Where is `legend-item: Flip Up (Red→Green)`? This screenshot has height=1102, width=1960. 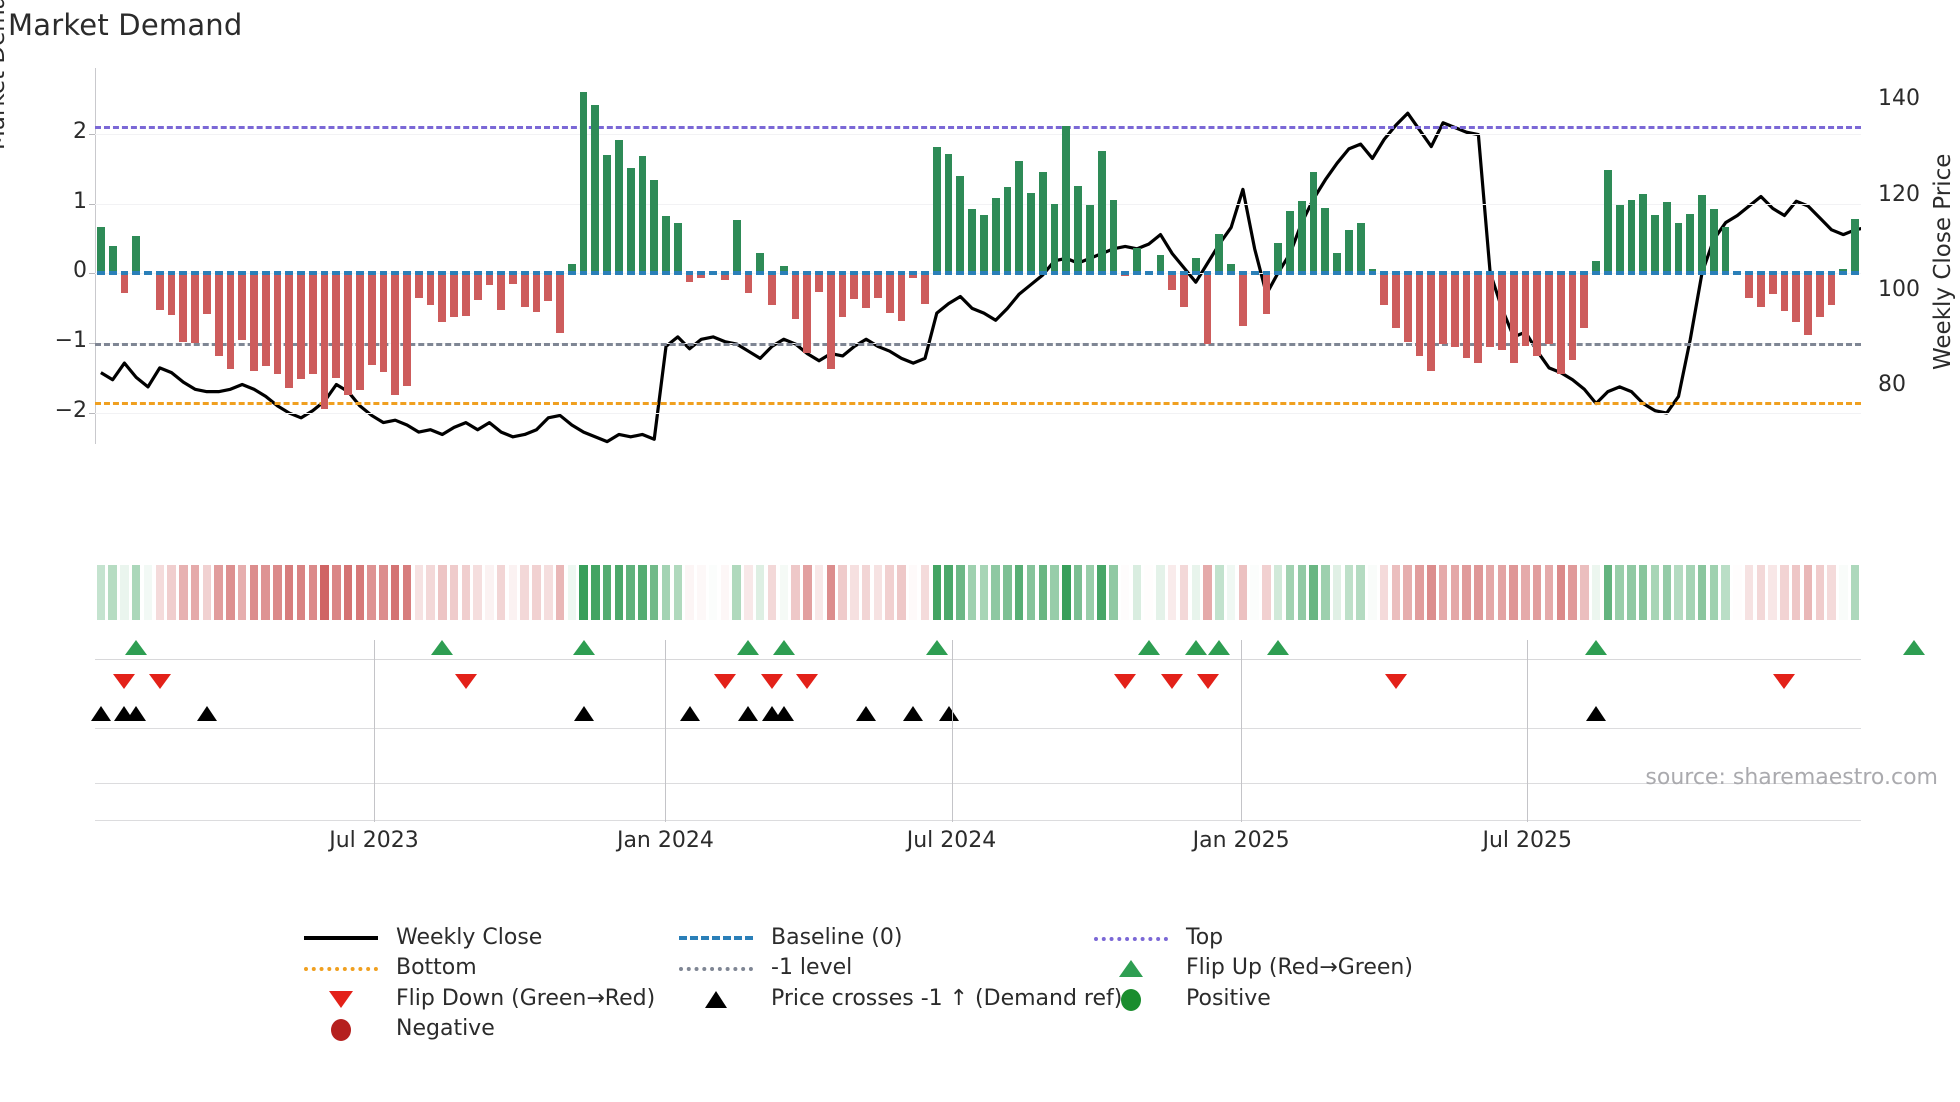 legend-item: Flip Up (Red→Green) is located at coordinates (1251, 967).